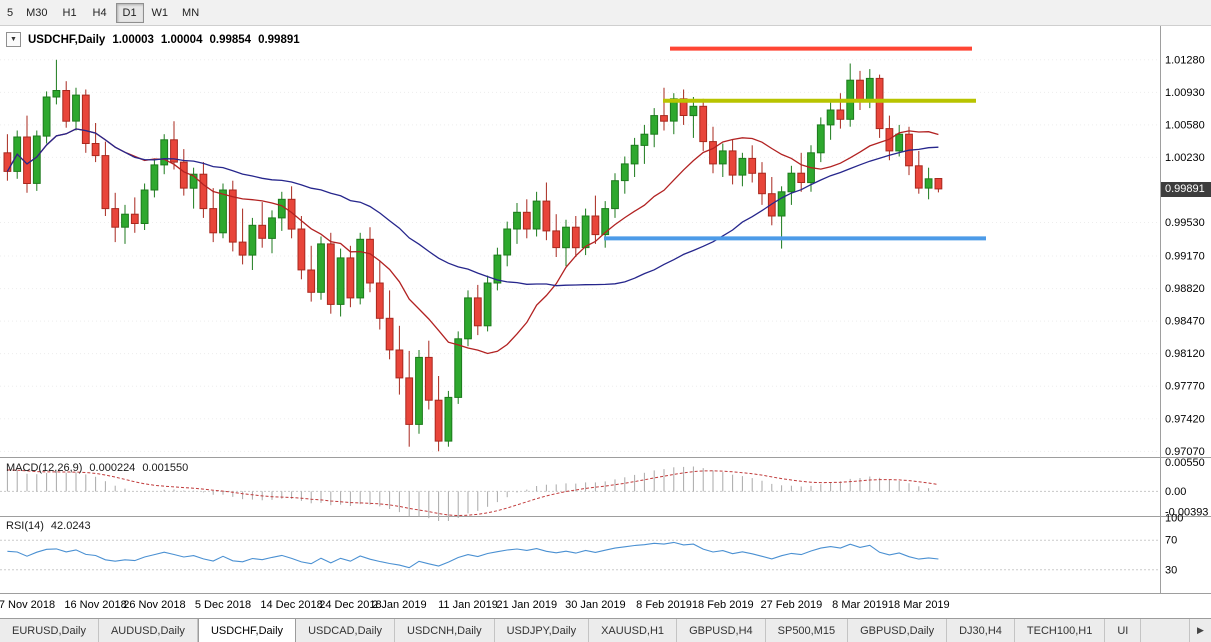 The width and height of the screenshot is (1211, 642). What do you see at coordinates (190, 13) in the screenshot?
I see `timeframe-mn-button: MN` at bounding box center [190, 13].